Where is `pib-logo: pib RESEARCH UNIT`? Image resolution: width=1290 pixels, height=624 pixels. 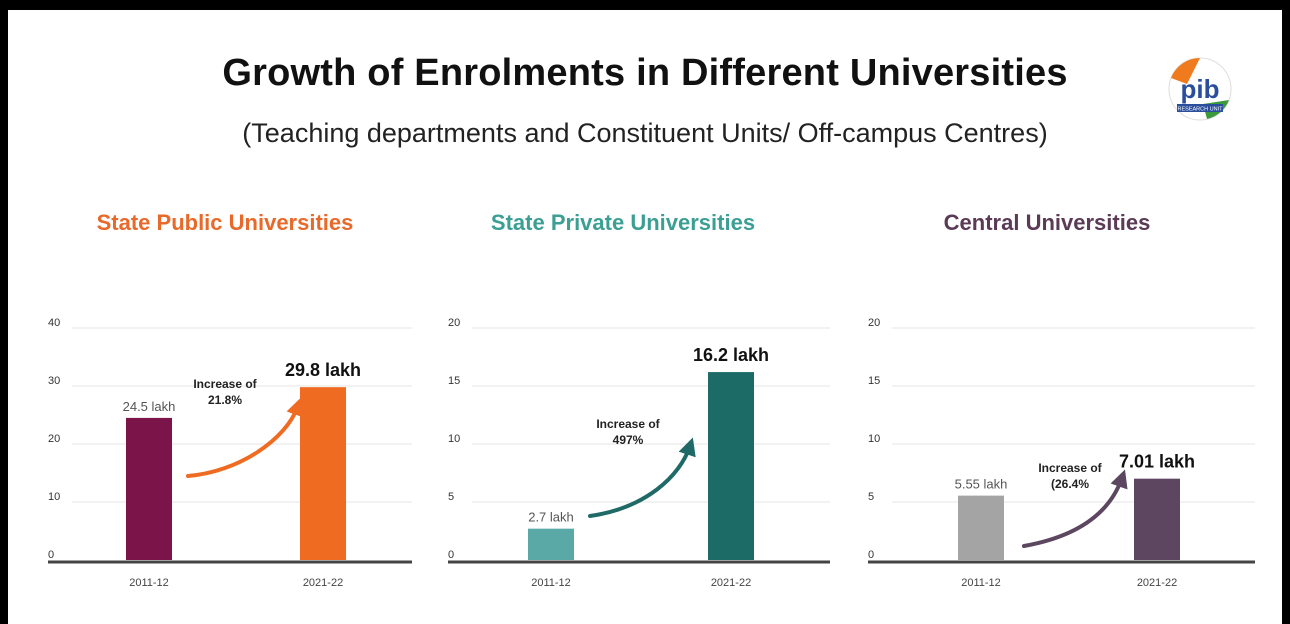
pib-logo: pib RESEARCH UNIT is located at coordinates (1200, 89).